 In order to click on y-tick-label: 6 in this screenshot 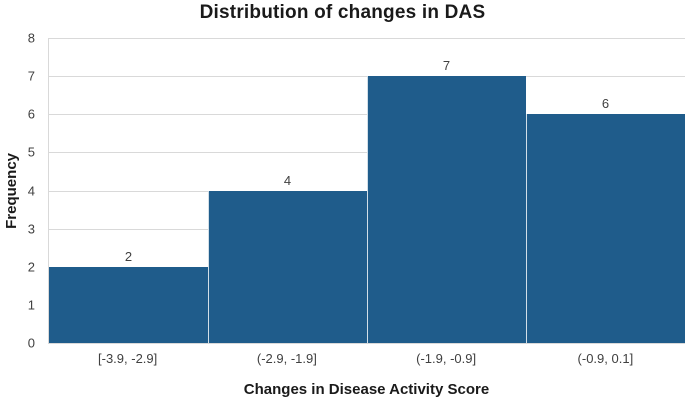, I will do `click(31, 114)`.